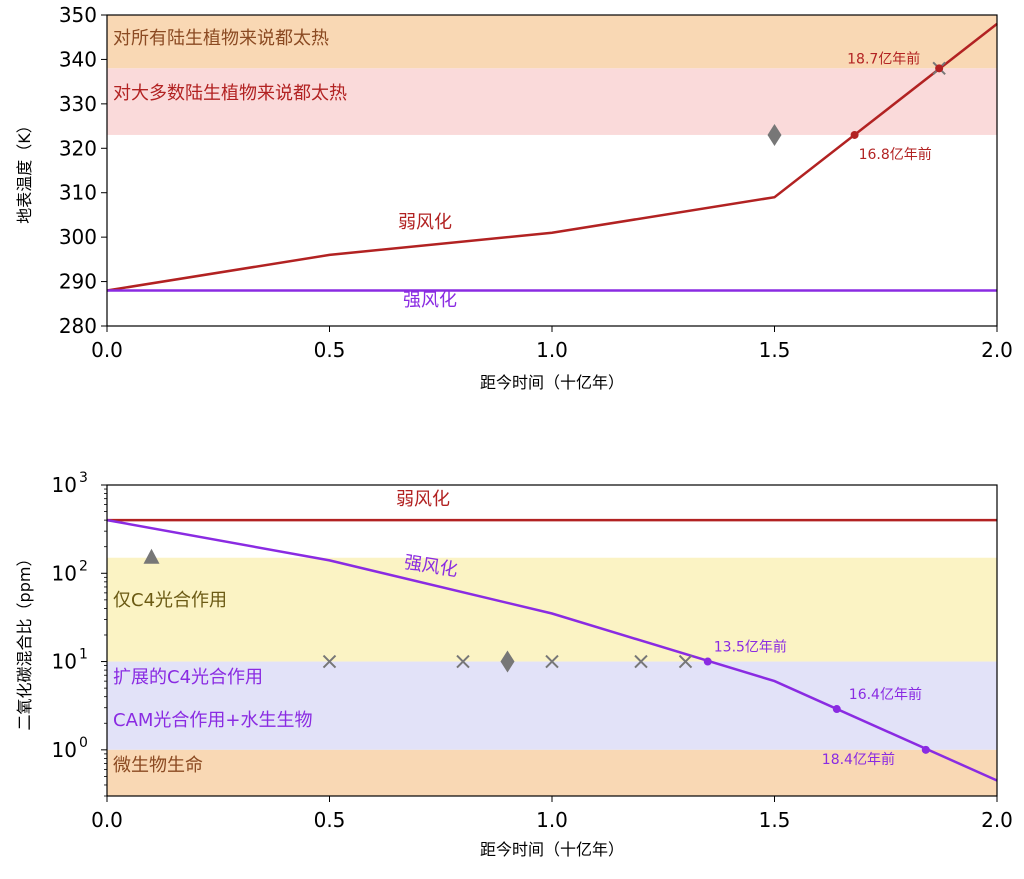  I want to click on y-tick-exponent: 0, so click(83, 743).